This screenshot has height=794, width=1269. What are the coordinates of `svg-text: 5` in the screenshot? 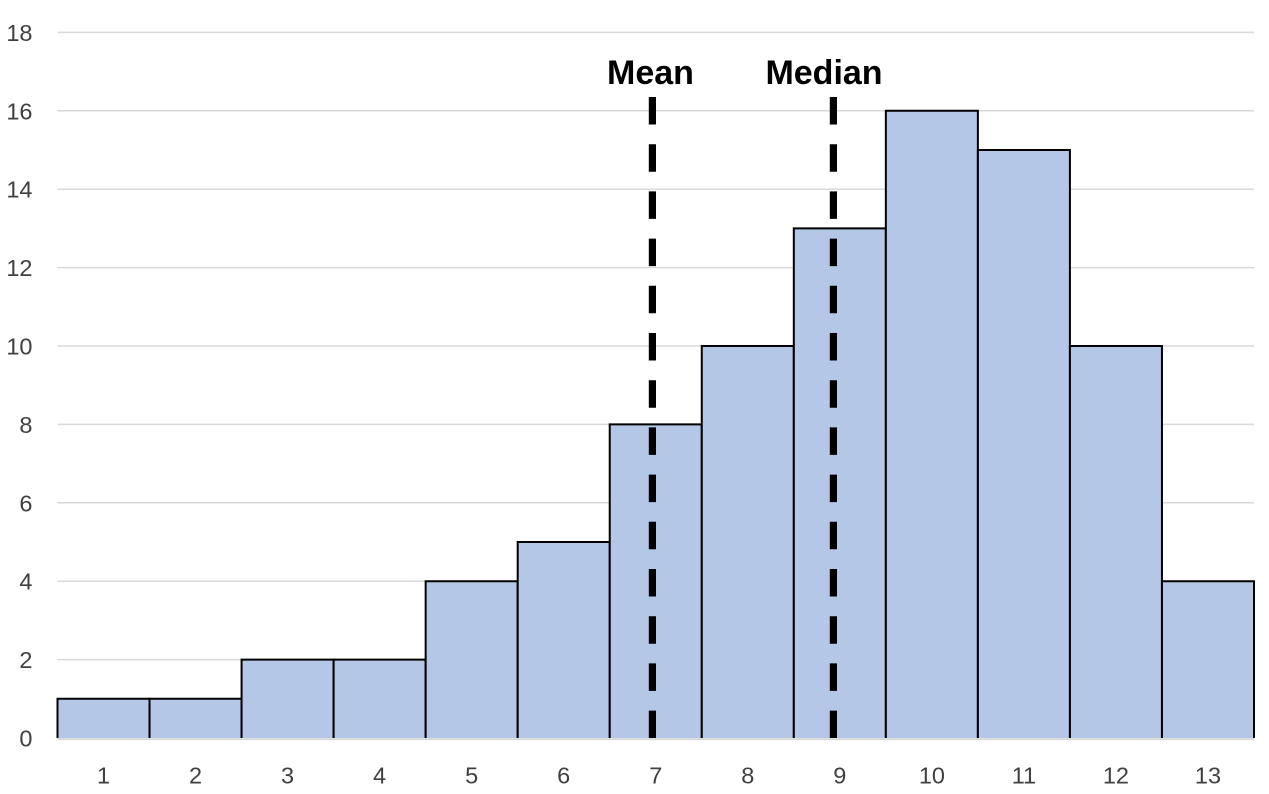 It's located at (471, 775).